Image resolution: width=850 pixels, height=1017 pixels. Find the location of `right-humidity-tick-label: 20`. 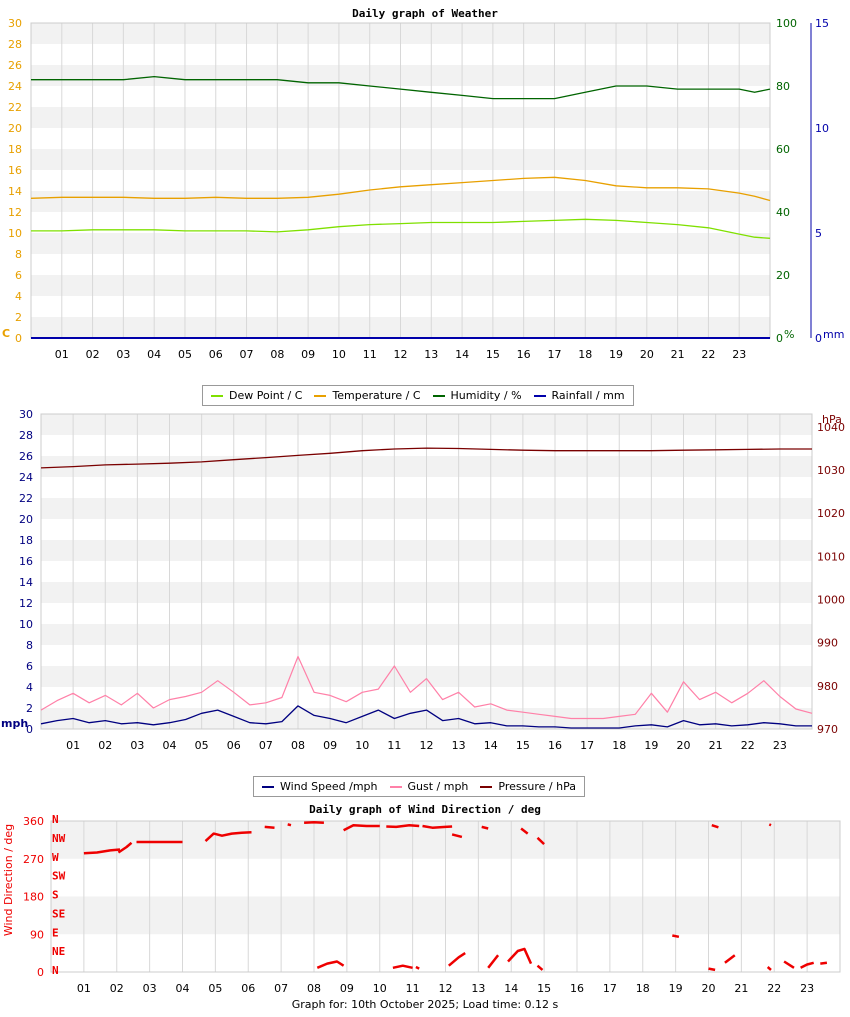

right-humidity-tick-label: 20 is located at coordinates (783, 275).